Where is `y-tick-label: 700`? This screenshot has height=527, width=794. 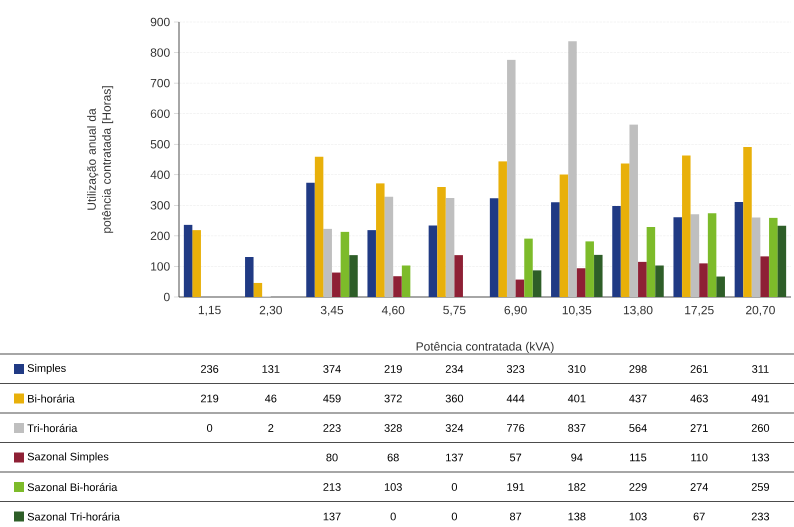 y-tick-label: 700 is located at coordinates (160, 83).